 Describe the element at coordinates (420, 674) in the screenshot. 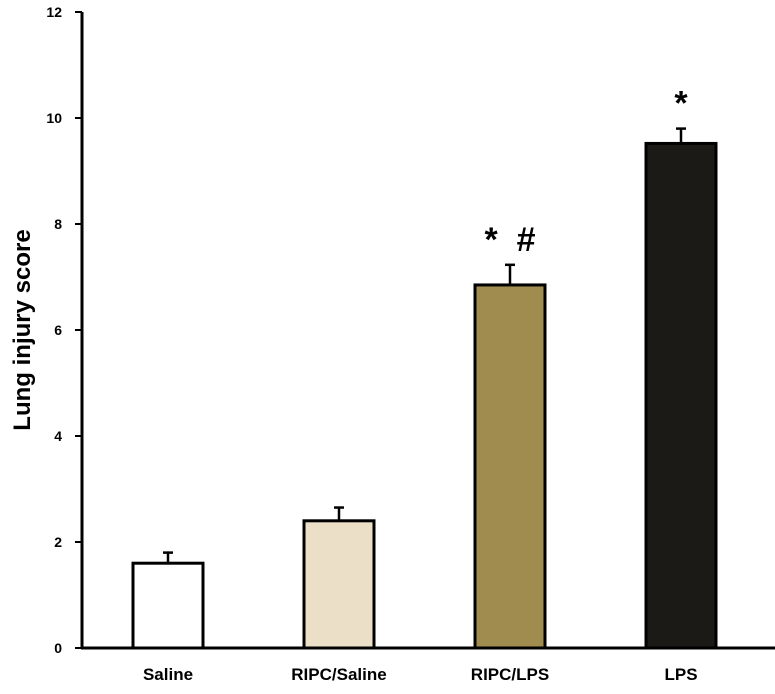

I see `x-tick-labels: Saline RIPC/Saline RIPC/LPS LPS` at that location.